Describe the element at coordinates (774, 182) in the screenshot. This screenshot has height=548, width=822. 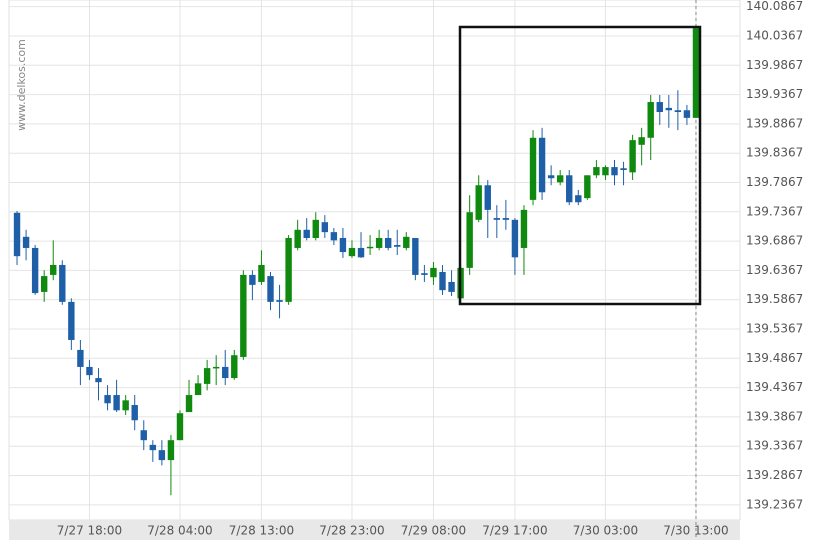
I see `y-tick-label: 139.7867` at that location.